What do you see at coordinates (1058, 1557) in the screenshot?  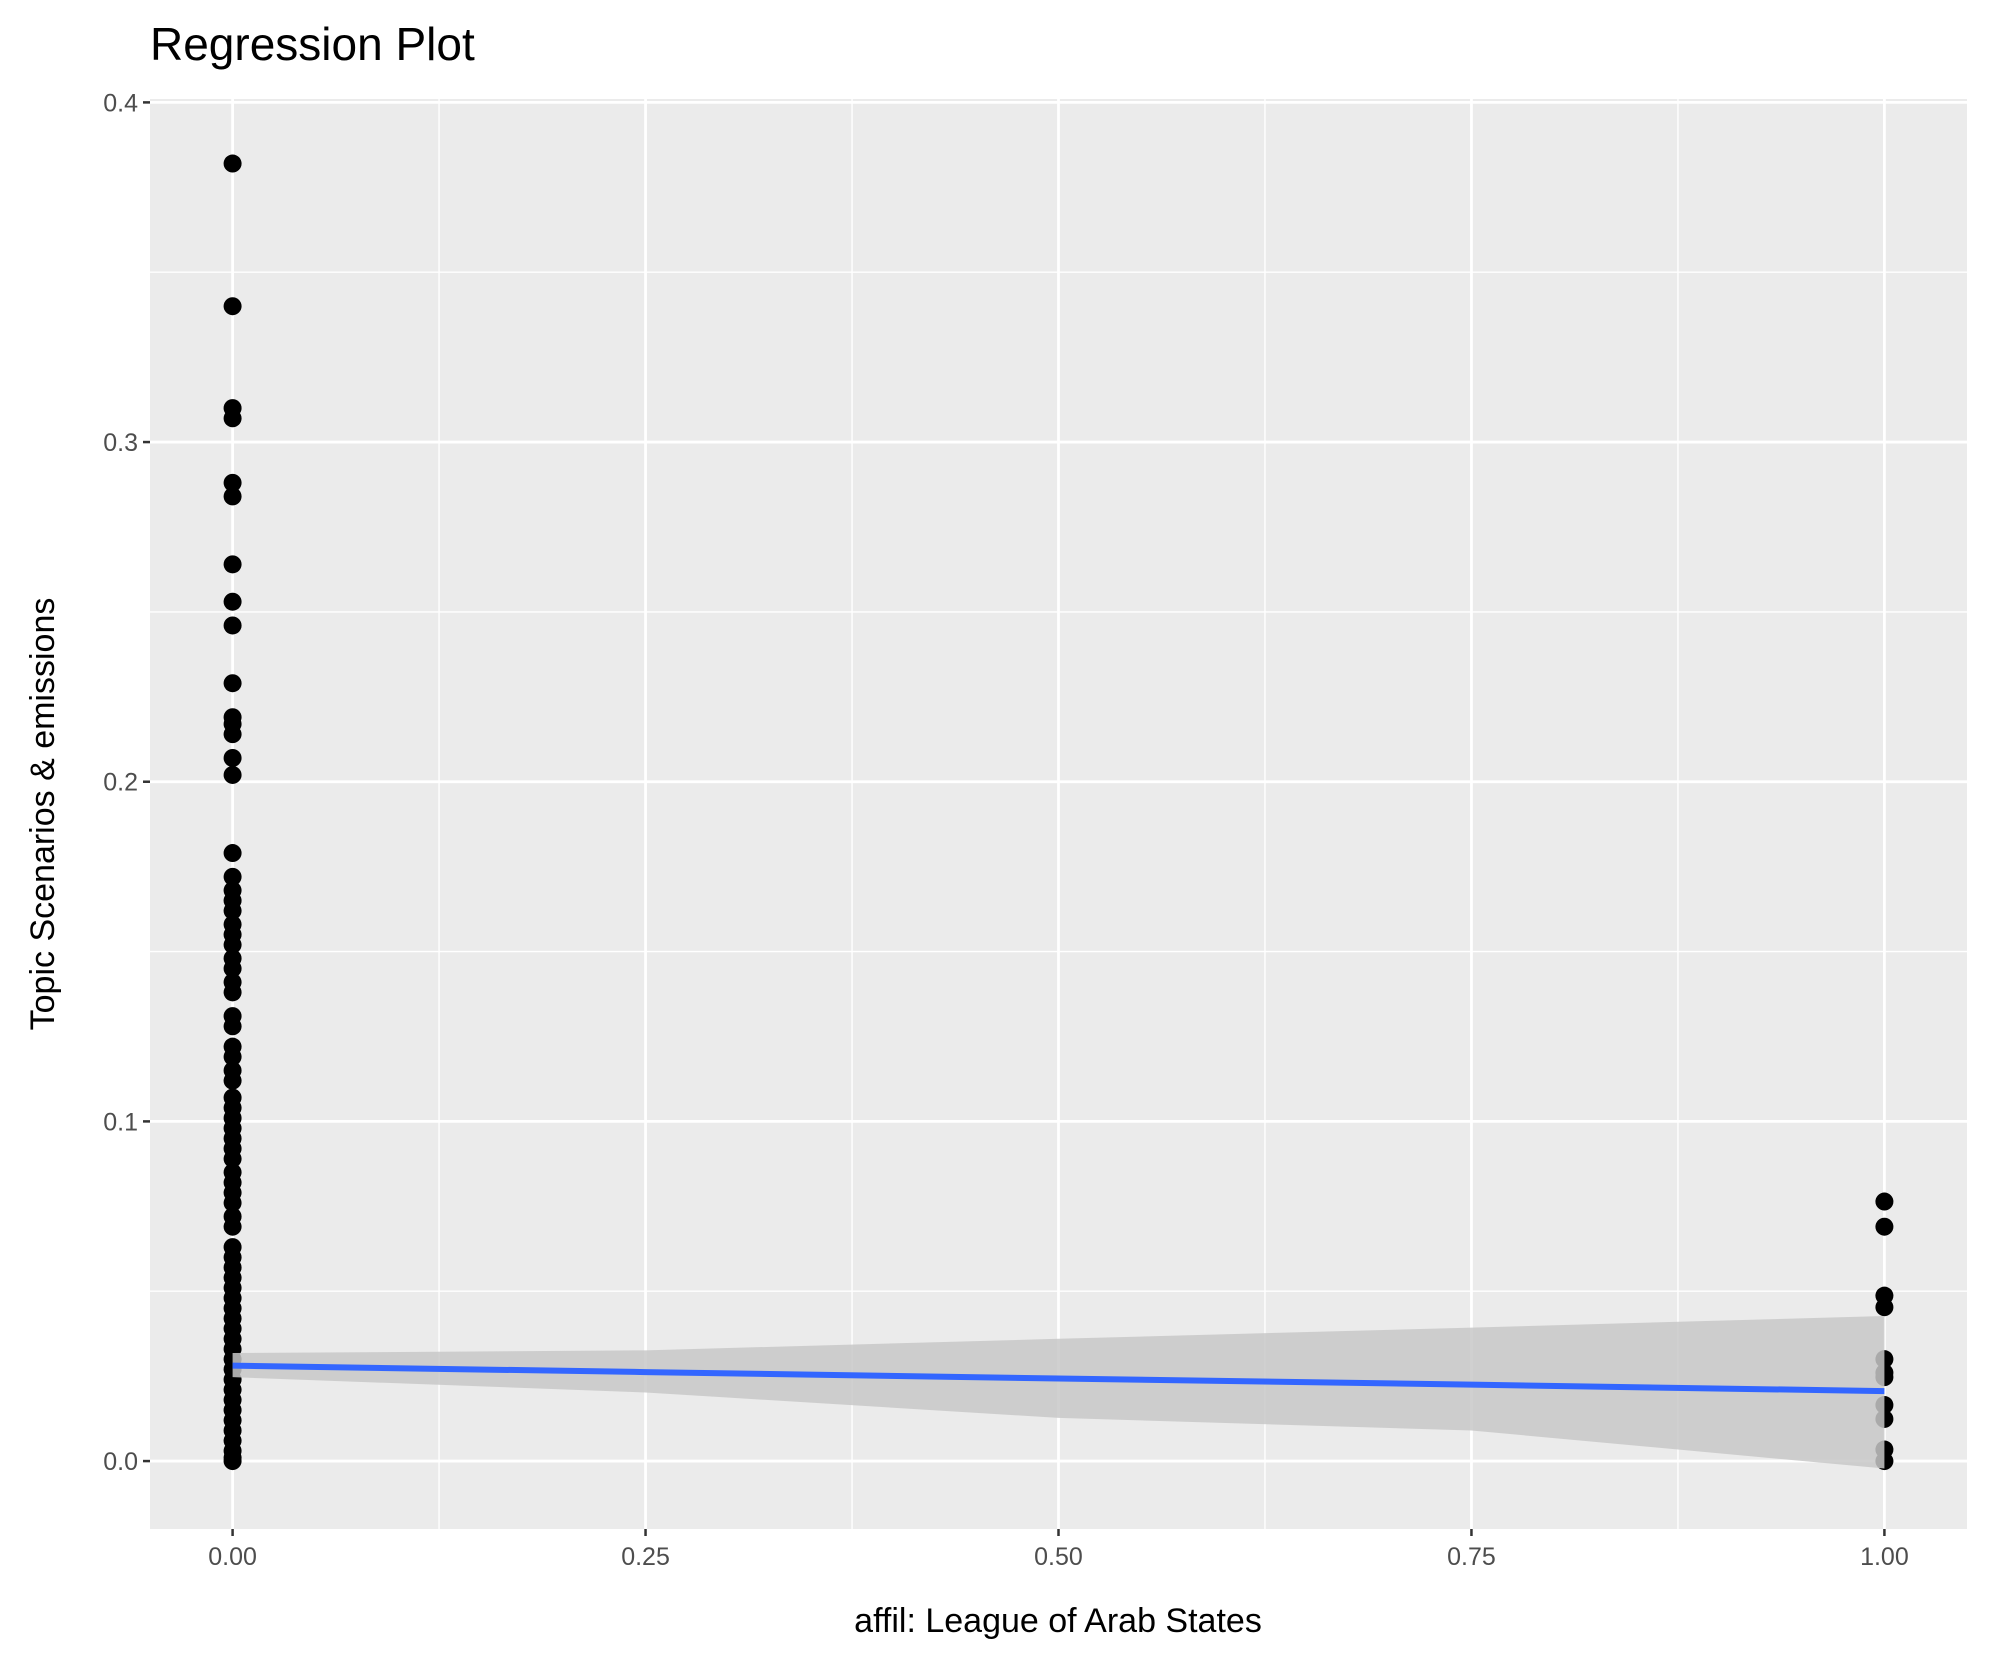 I see `x-tick-label: 0.50` at bounding box center [1058, 1557].